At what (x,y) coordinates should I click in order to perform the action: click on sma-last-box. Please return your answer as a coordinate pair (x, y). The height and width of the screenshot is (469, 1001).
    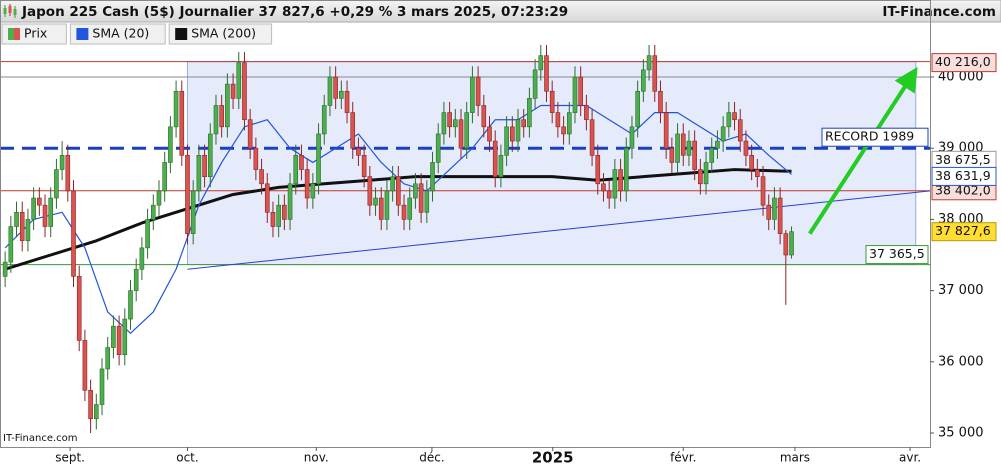
    Looking at the image, I should click on (964, 176).